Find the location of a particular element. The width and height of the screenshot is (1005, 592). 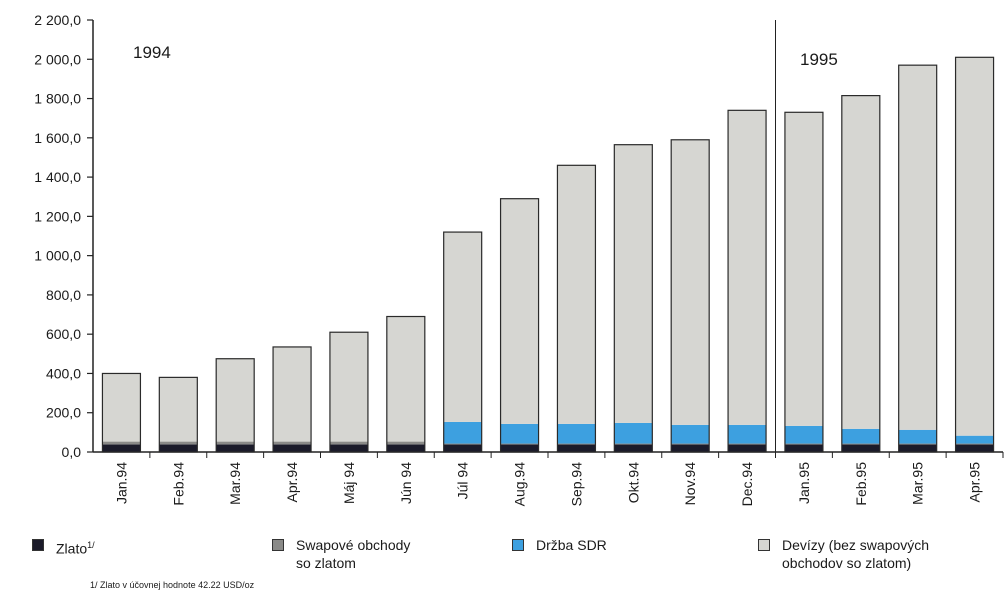

y-tick-label: 1 800,0 is located at coordinates (57, 99).